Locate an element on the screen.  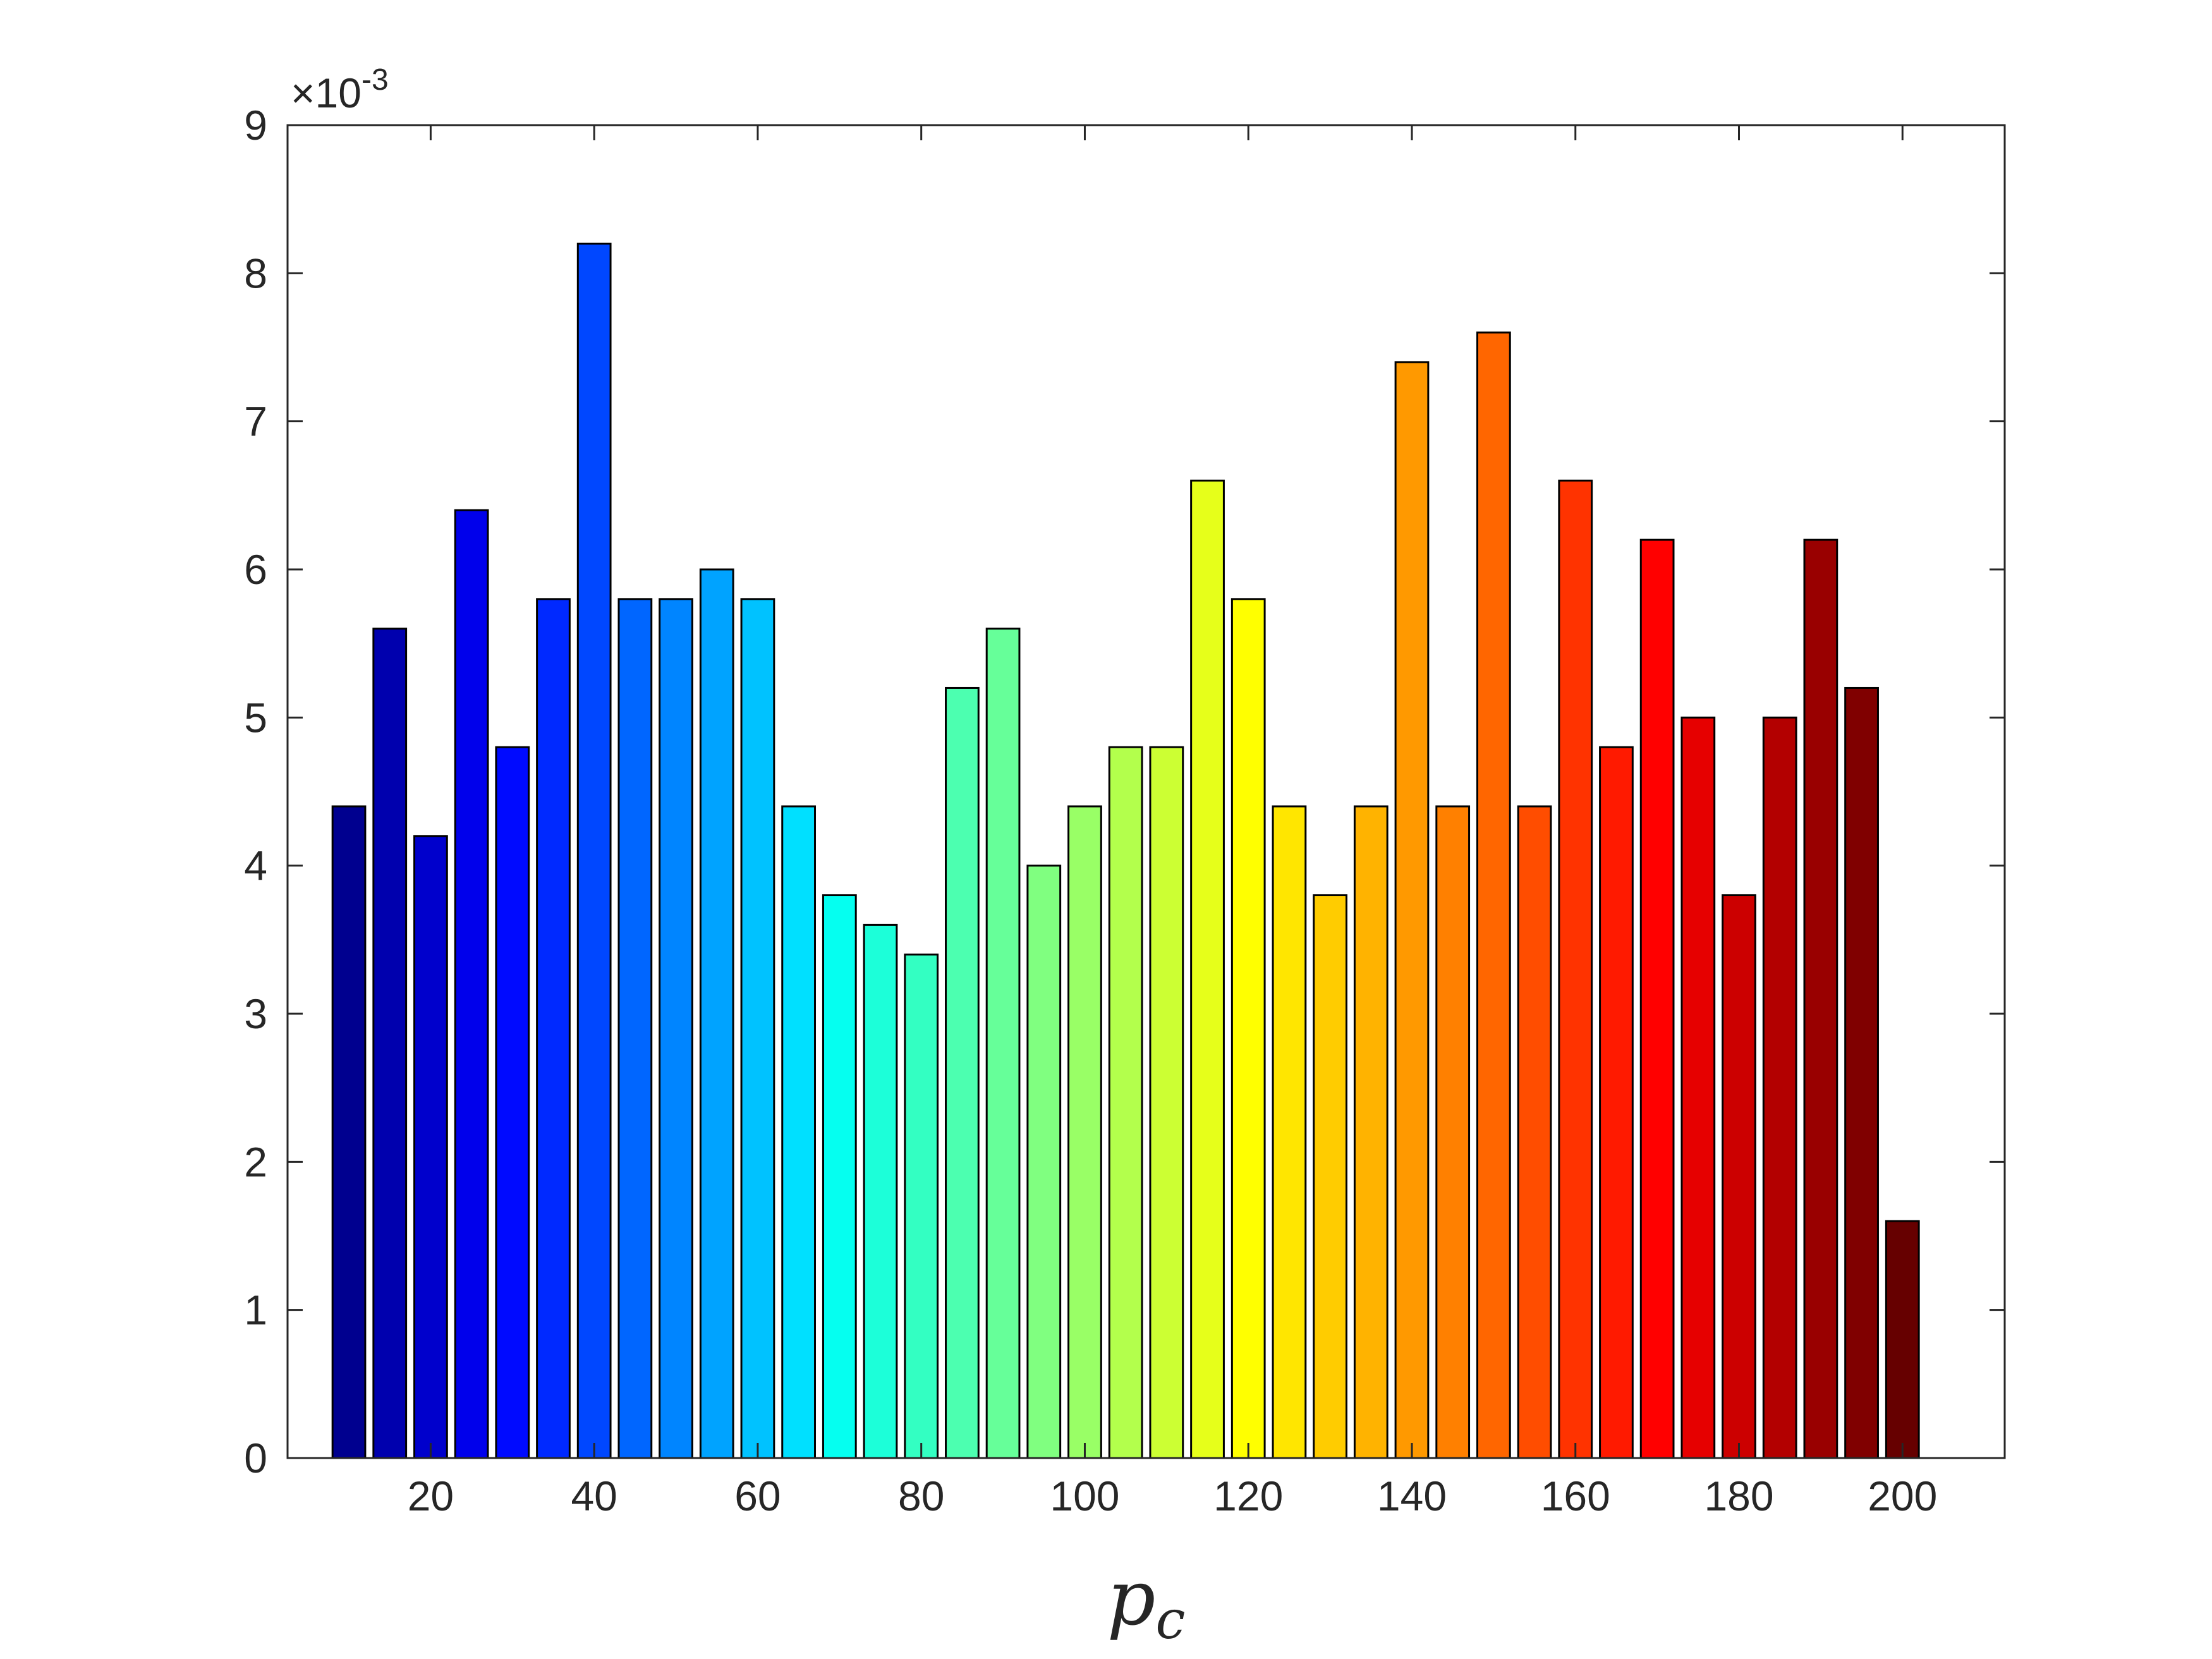
x-tick-label: 60 is located at coordinates (758, 1496).